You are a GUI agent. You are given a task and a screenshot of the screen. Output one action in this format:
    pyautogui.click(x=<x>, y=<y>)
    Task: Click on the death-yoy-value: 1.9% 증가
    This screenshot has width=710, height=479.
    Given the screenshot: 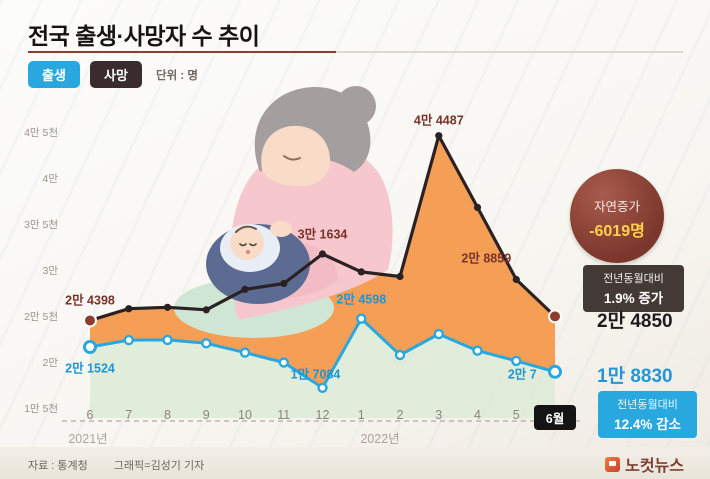 What is the action you would take?
    pyautogui.click(x=633, y=298)
    